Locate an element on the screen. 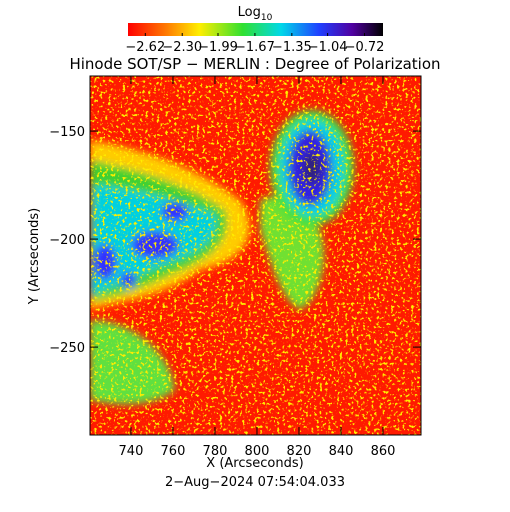 This screenshot has height=512, width=510. x-tick-label: 800 is located at coordinates (257, 451).